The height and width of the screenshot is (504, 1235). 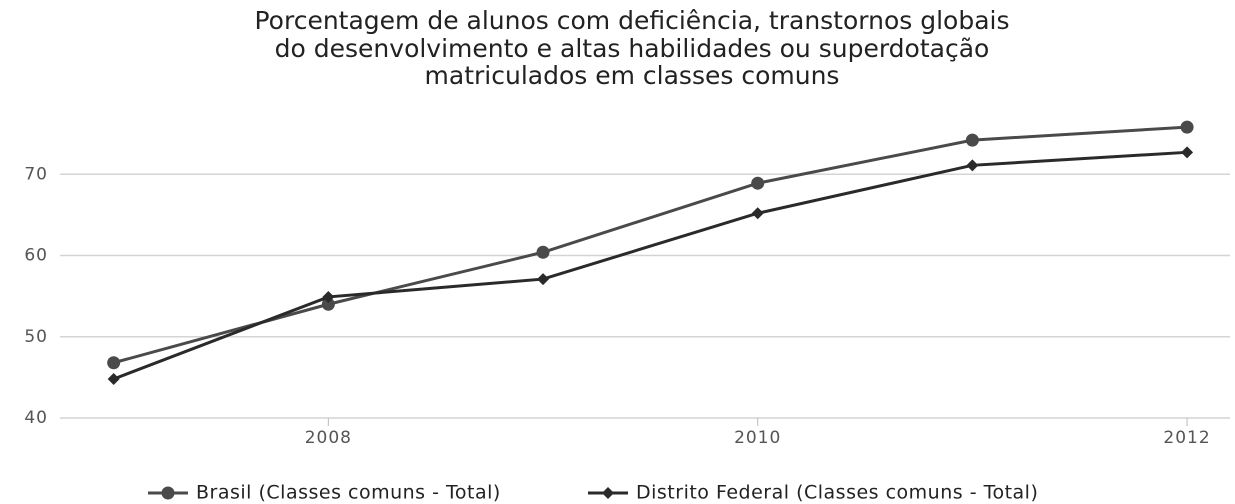 I want to click on chart-title: matriculados em classes comuns, so click(x=632, y=75).